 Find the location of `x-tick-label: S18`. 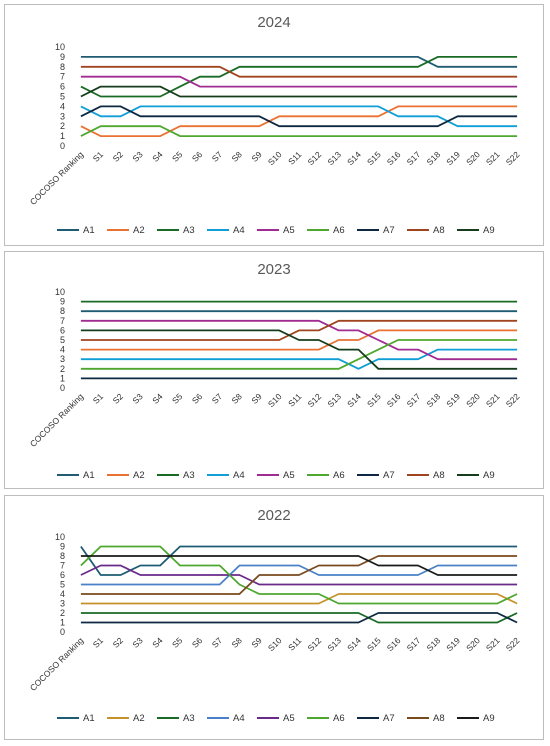

x-tick-label: S18 is located at coordinates (433, 158).